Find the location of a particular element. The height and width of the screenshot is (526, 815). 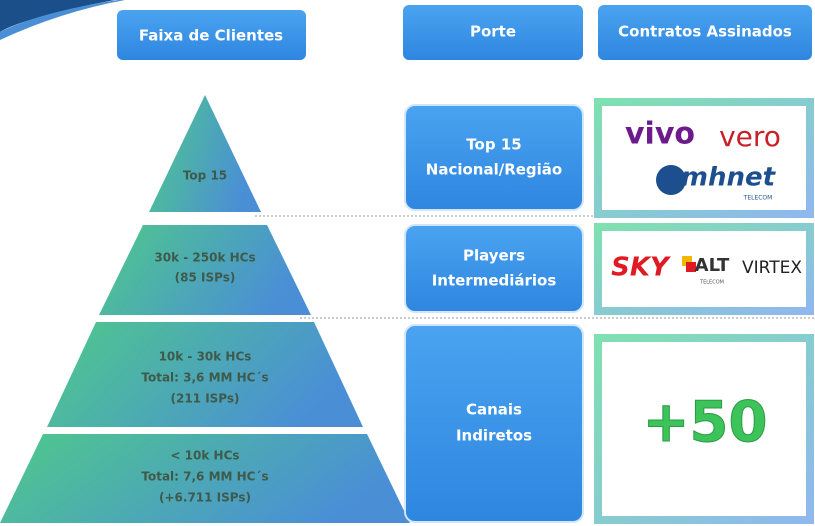

tier-label: 10k - 30k HCs is located at coordinates (205, 357).